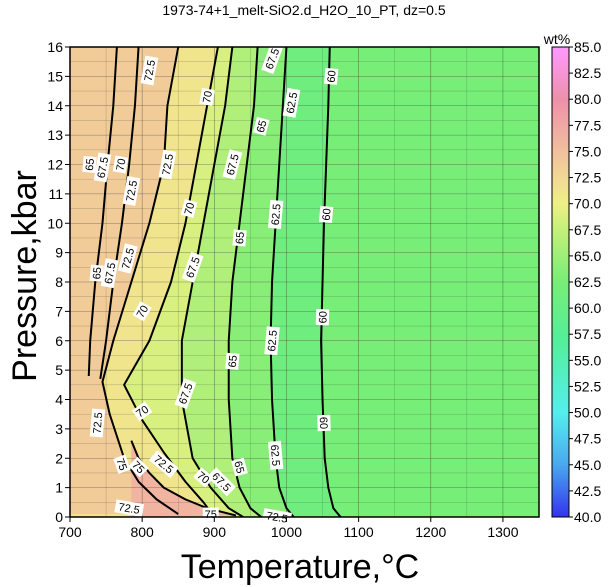 The width and height of the screenshot is (608, 587). What do you see at coordinates (587, 230) in the screenshot?
I see `colorbar-tick-label: 67.5` at bounding box center [587, 230].